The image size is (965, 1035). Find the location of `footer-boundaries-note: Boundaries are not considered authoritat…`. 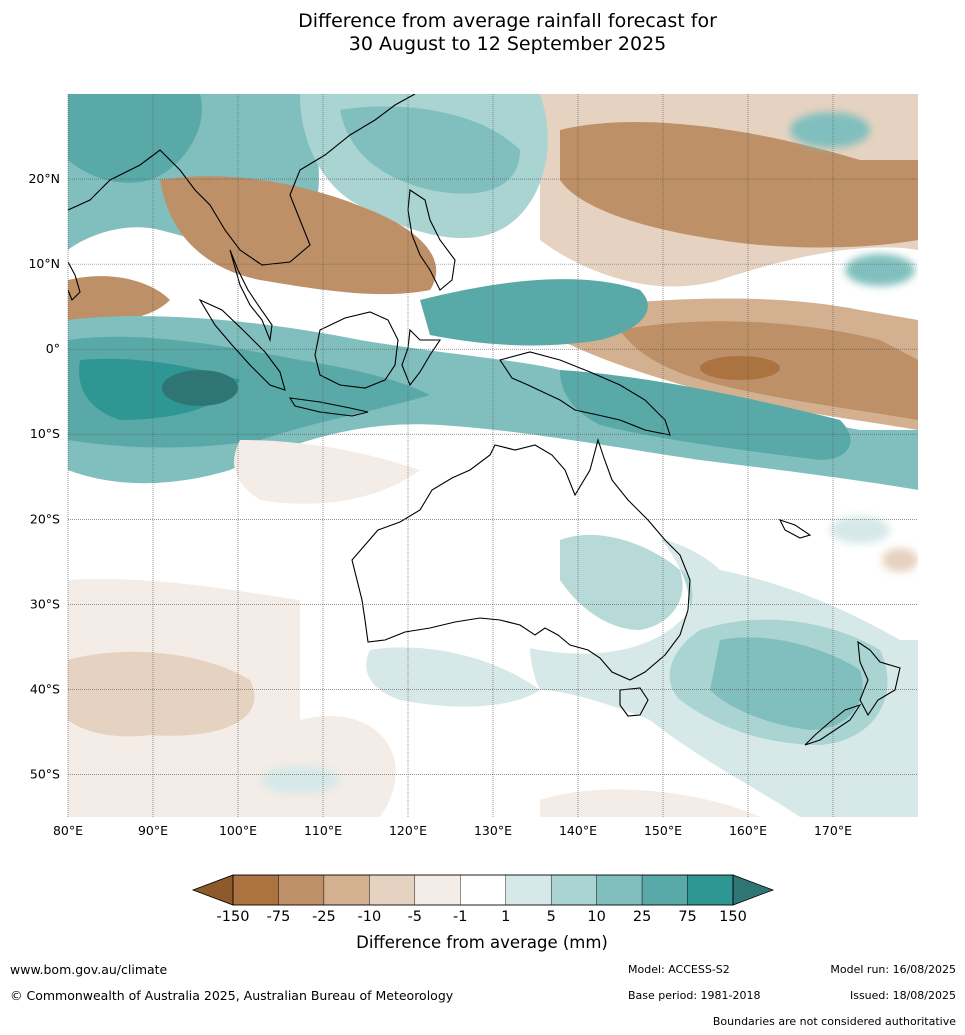

footer-boundaries-note: Boundaries are not considered authoritat… is located at coordinates (834, 1021).